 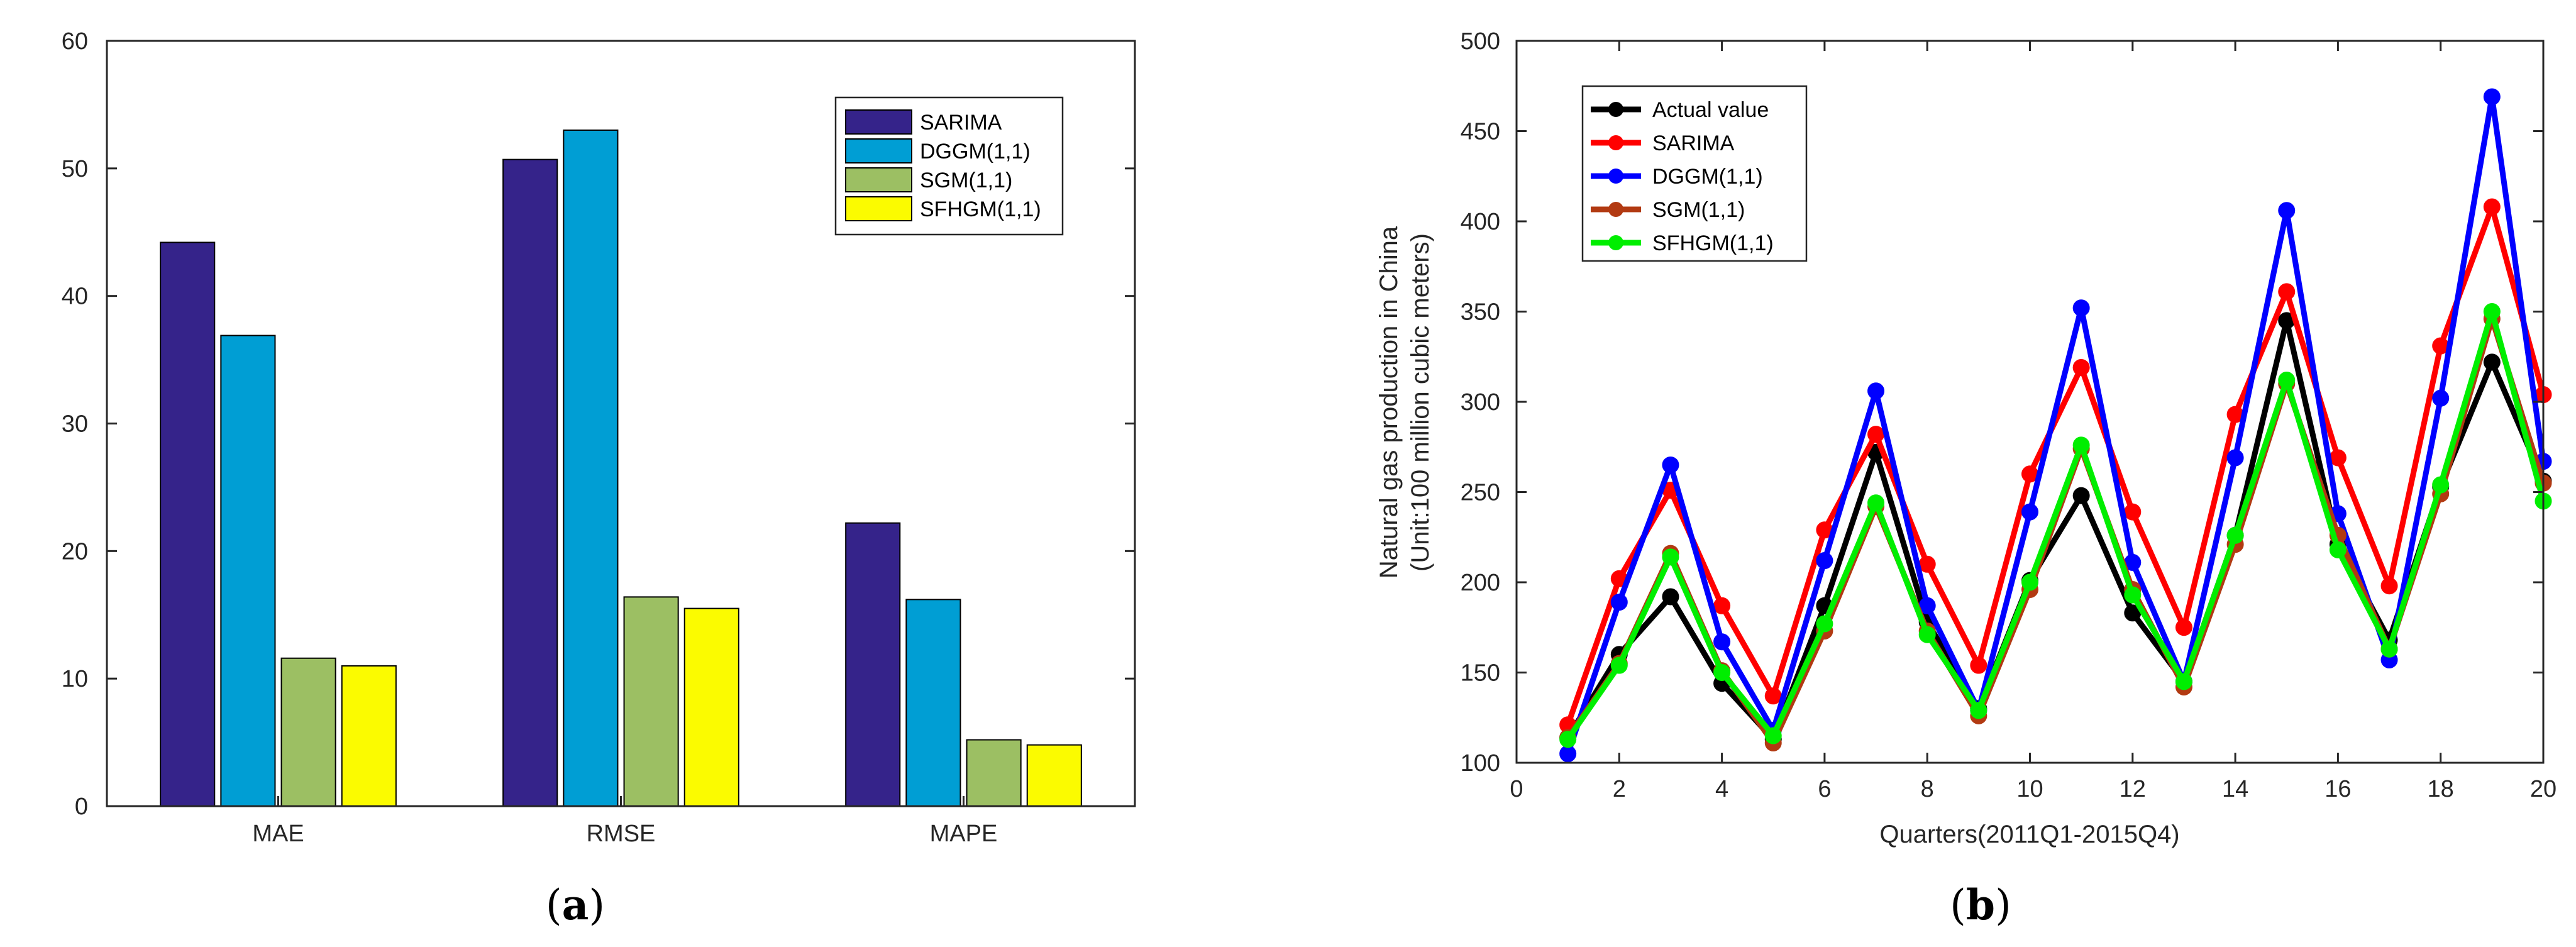 What do you see at coordinates (1619, 602) in the screenshot?
I see `point-dggm-1-1-q2` at bounding box center [1619, 602].